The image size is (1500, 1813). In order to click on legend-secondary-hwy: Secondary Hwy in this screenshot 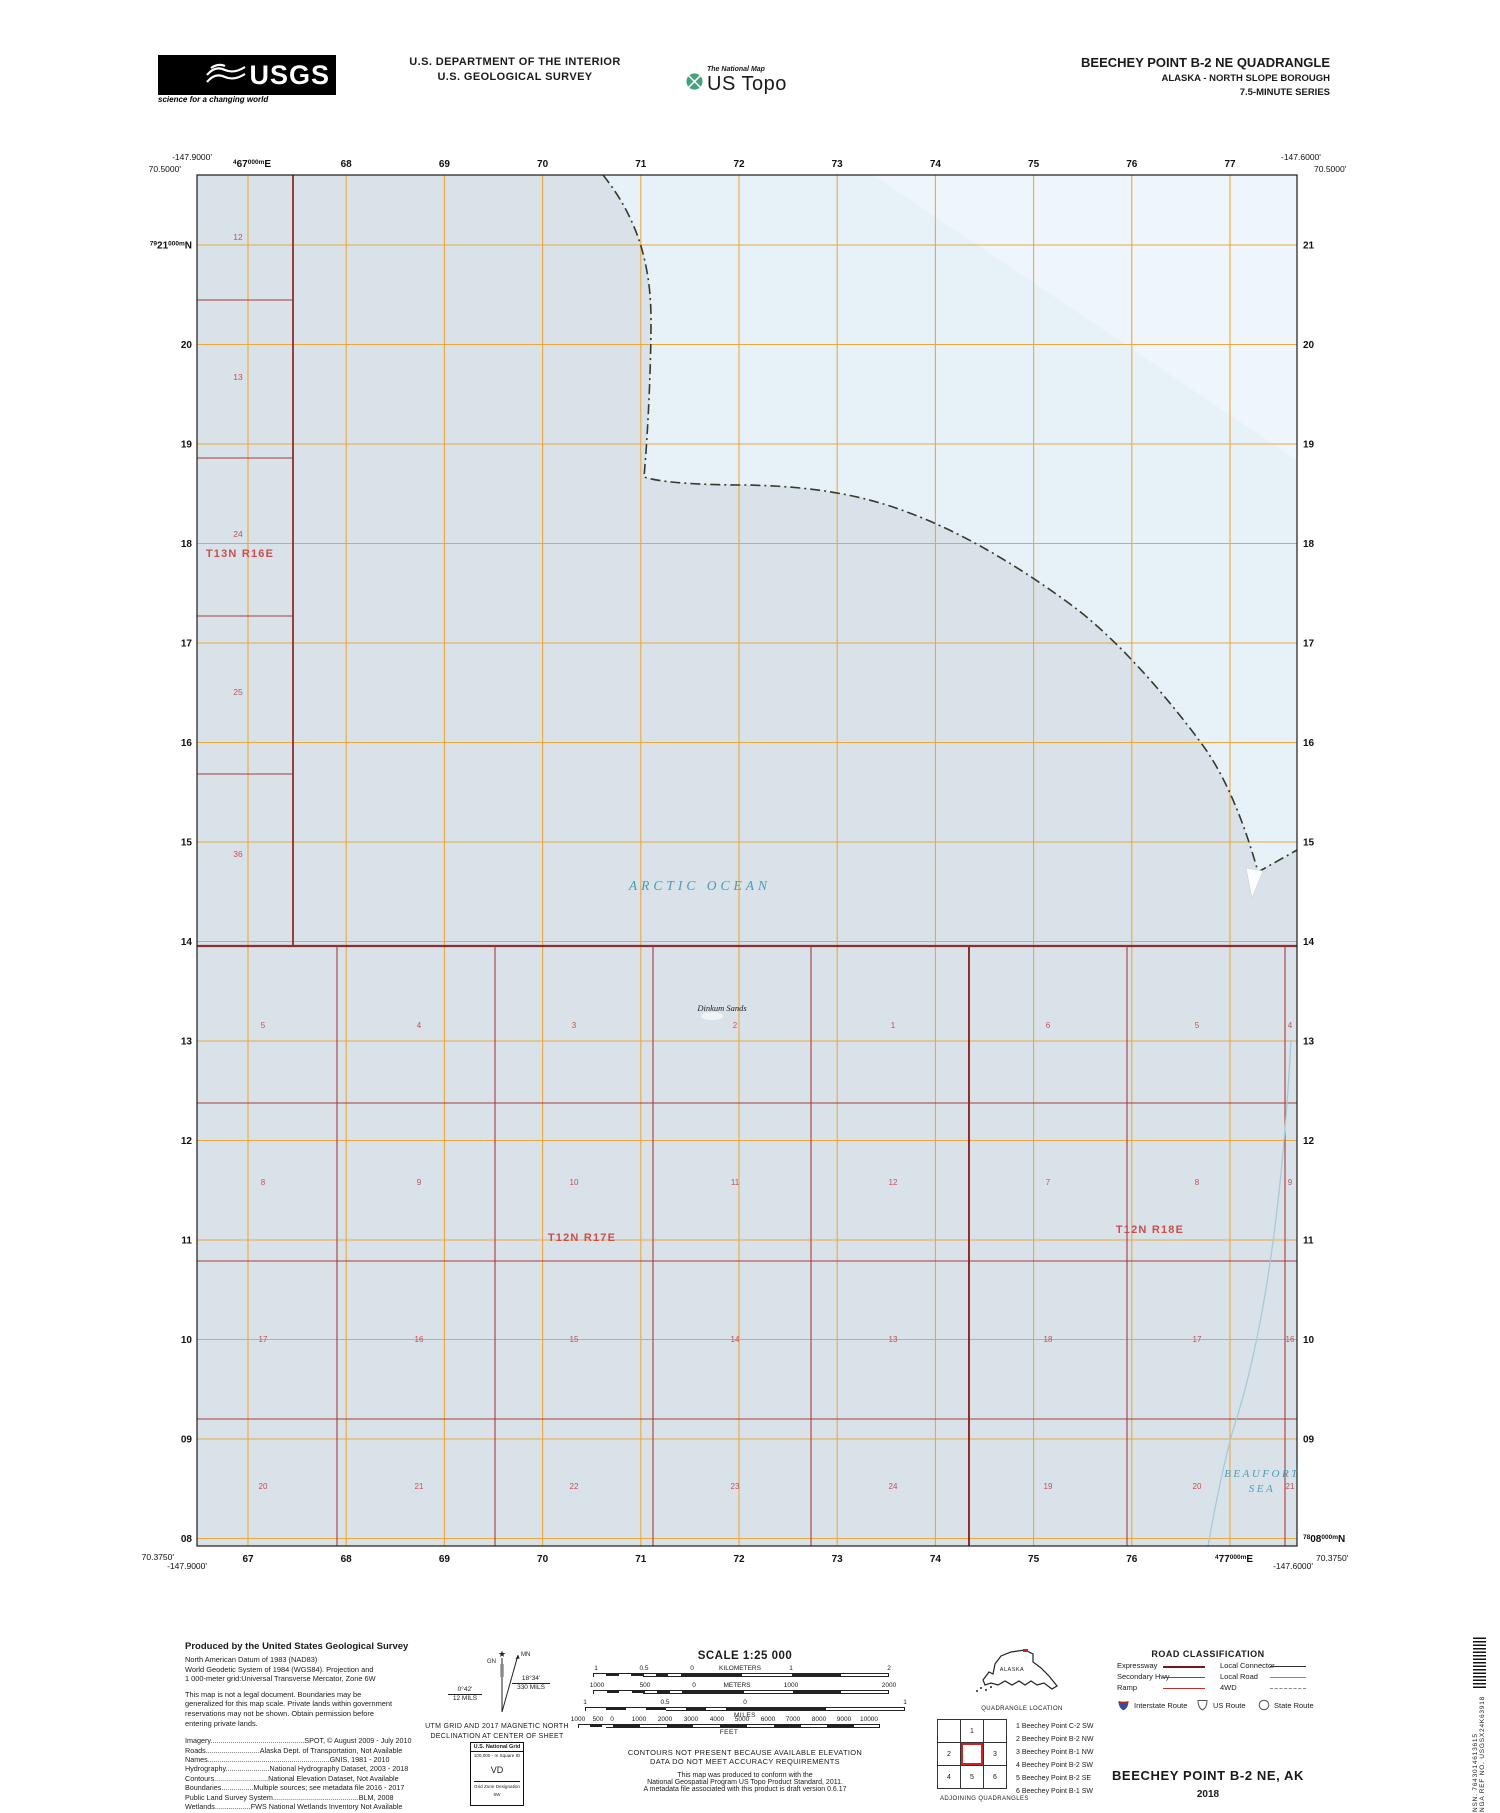, I will do `click(1143, 1676)`.